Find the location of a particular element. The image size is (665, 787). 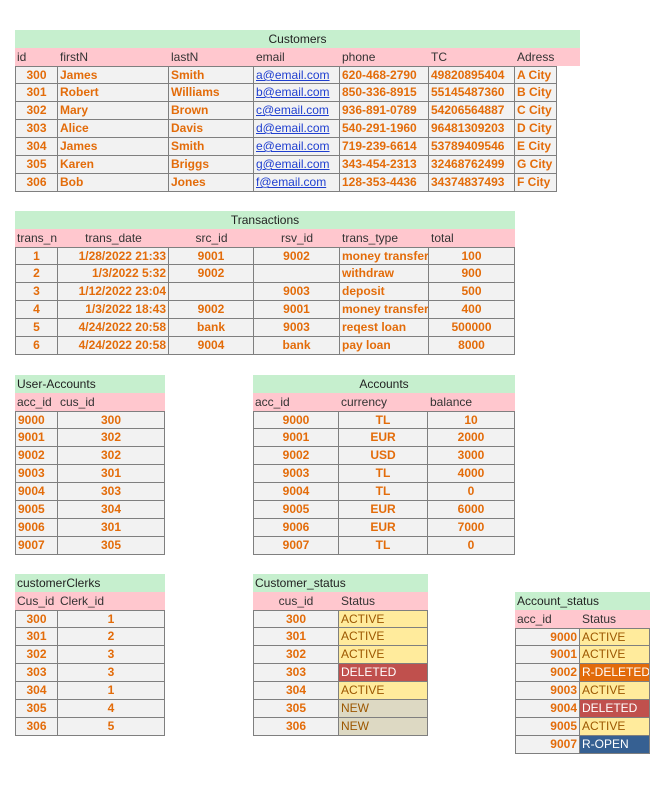

customers-cell: g@email.com is located at coordinates (297, 165).